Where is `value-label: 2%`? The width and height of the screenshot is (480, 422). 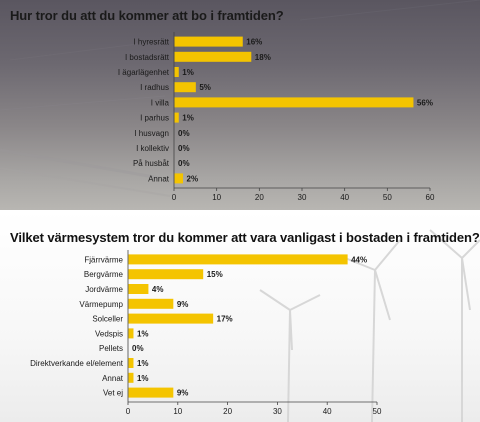
value-label: 2% is located at coordinates (193, 178).